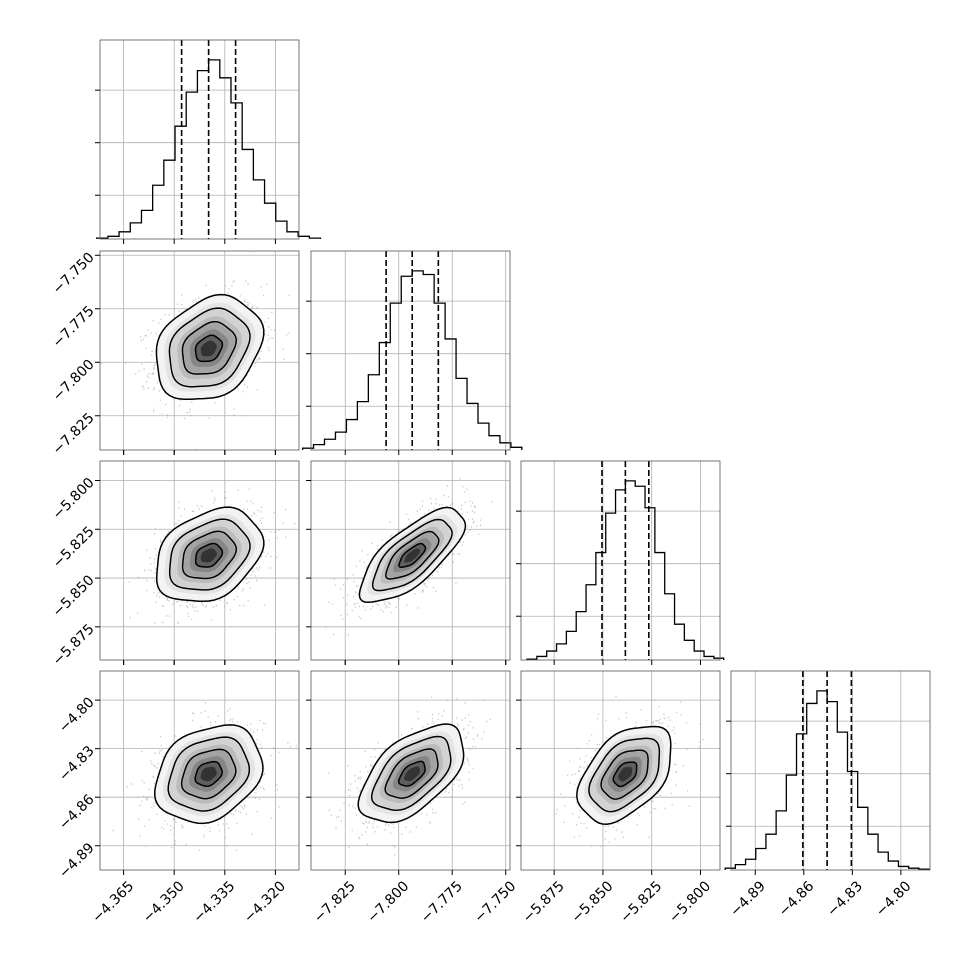 This screenshot has width=970, height=970. I want to click on y-tick-label: −7.825, so click(74, 434).